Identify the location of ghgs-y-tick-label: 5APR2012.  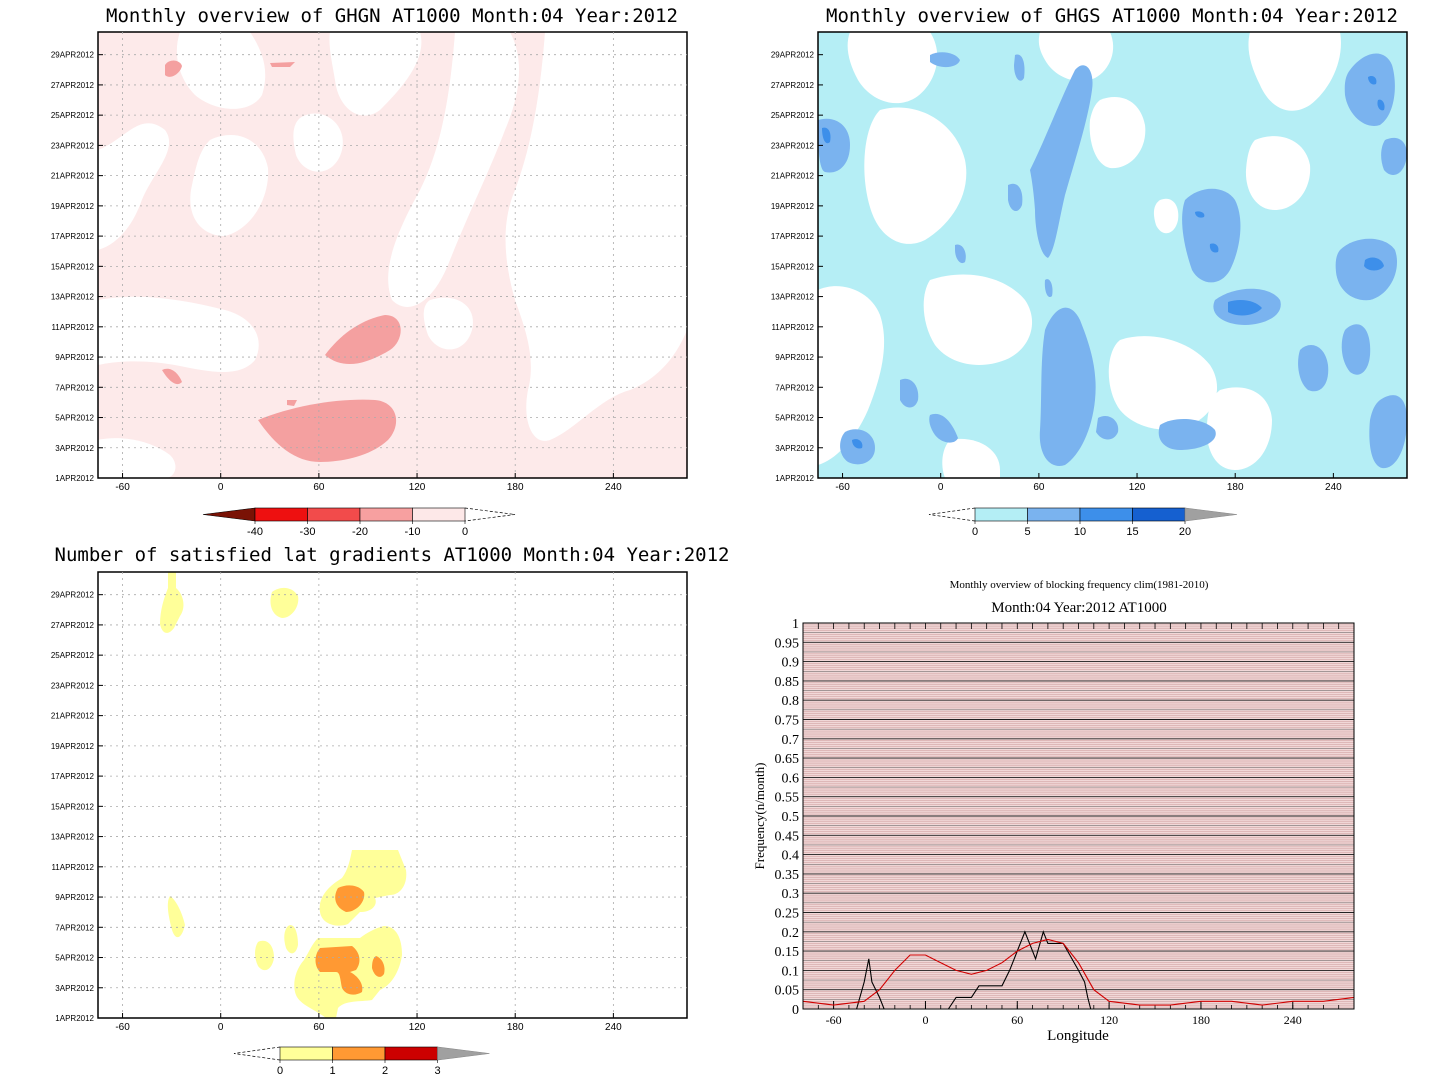
(794, 418).